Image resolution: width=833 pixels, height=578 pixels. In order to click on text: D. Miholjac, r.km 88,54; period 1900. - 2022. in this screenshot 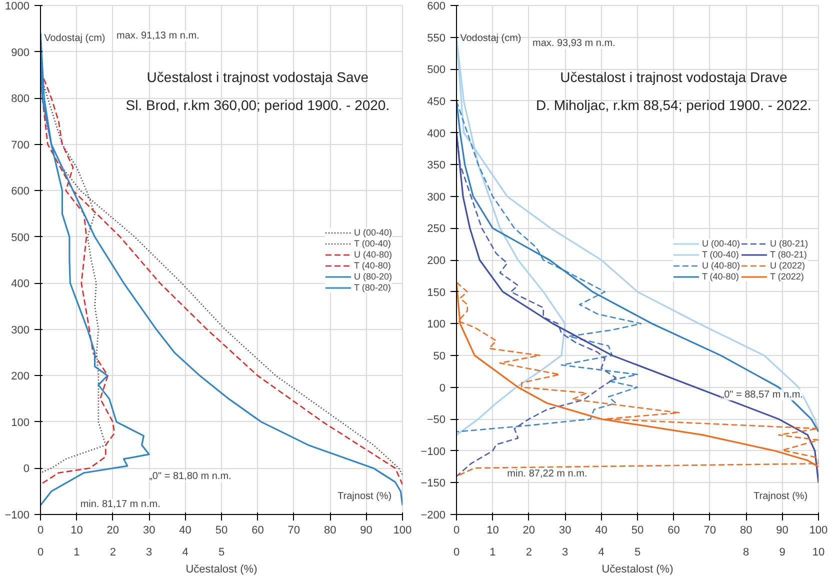, I will do `click(674, 104)`.